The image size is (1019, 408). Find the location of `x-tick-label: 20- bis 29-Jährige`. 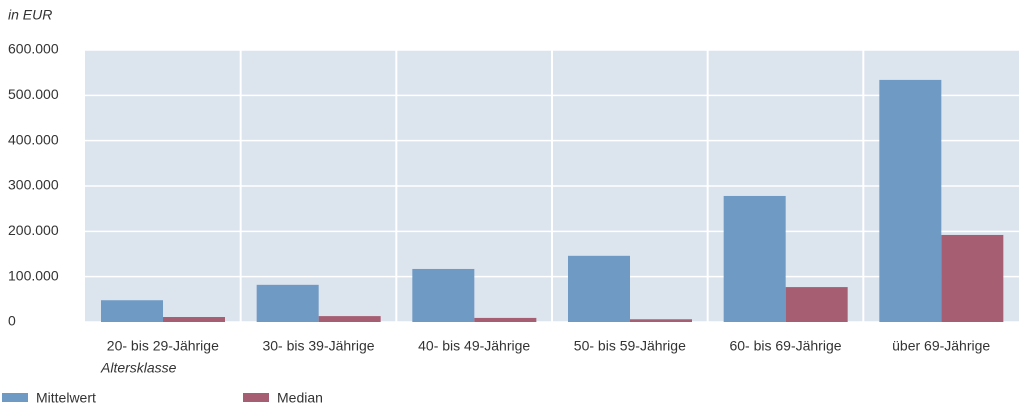

x-tick-label: 20- bis 29-Jährige is located at coordinates (163, 346).